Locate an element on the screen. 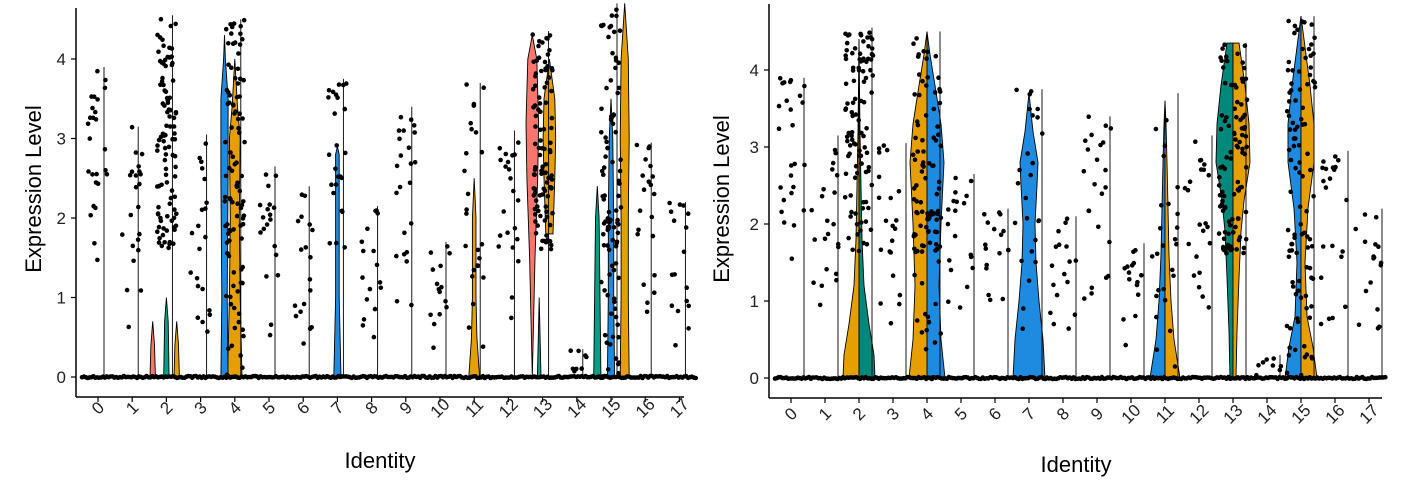 This screenshot has height=492, width=1406. x-axis-title-right: Identity is located at coordinates (1076, 464).